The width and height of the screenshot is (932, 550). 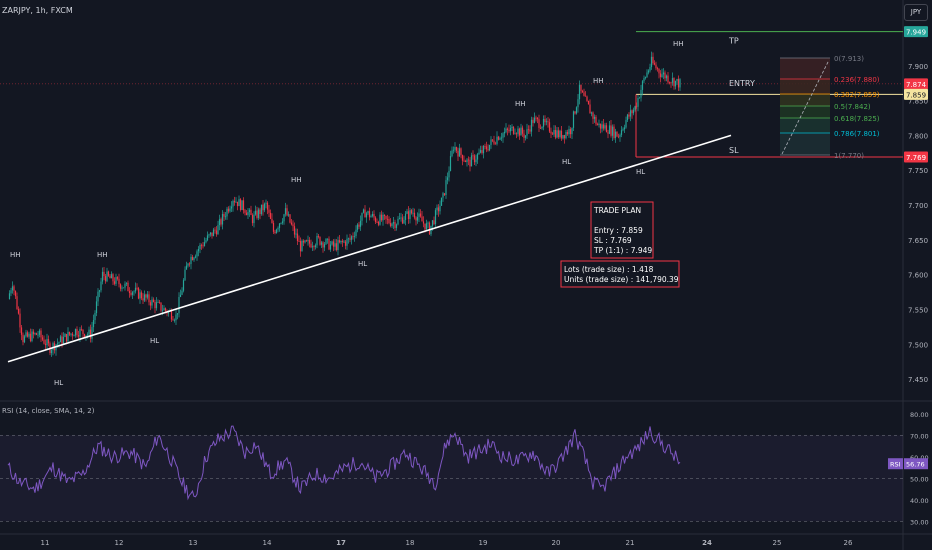 I want to click on rsi-line, so click(x=344, y=463).